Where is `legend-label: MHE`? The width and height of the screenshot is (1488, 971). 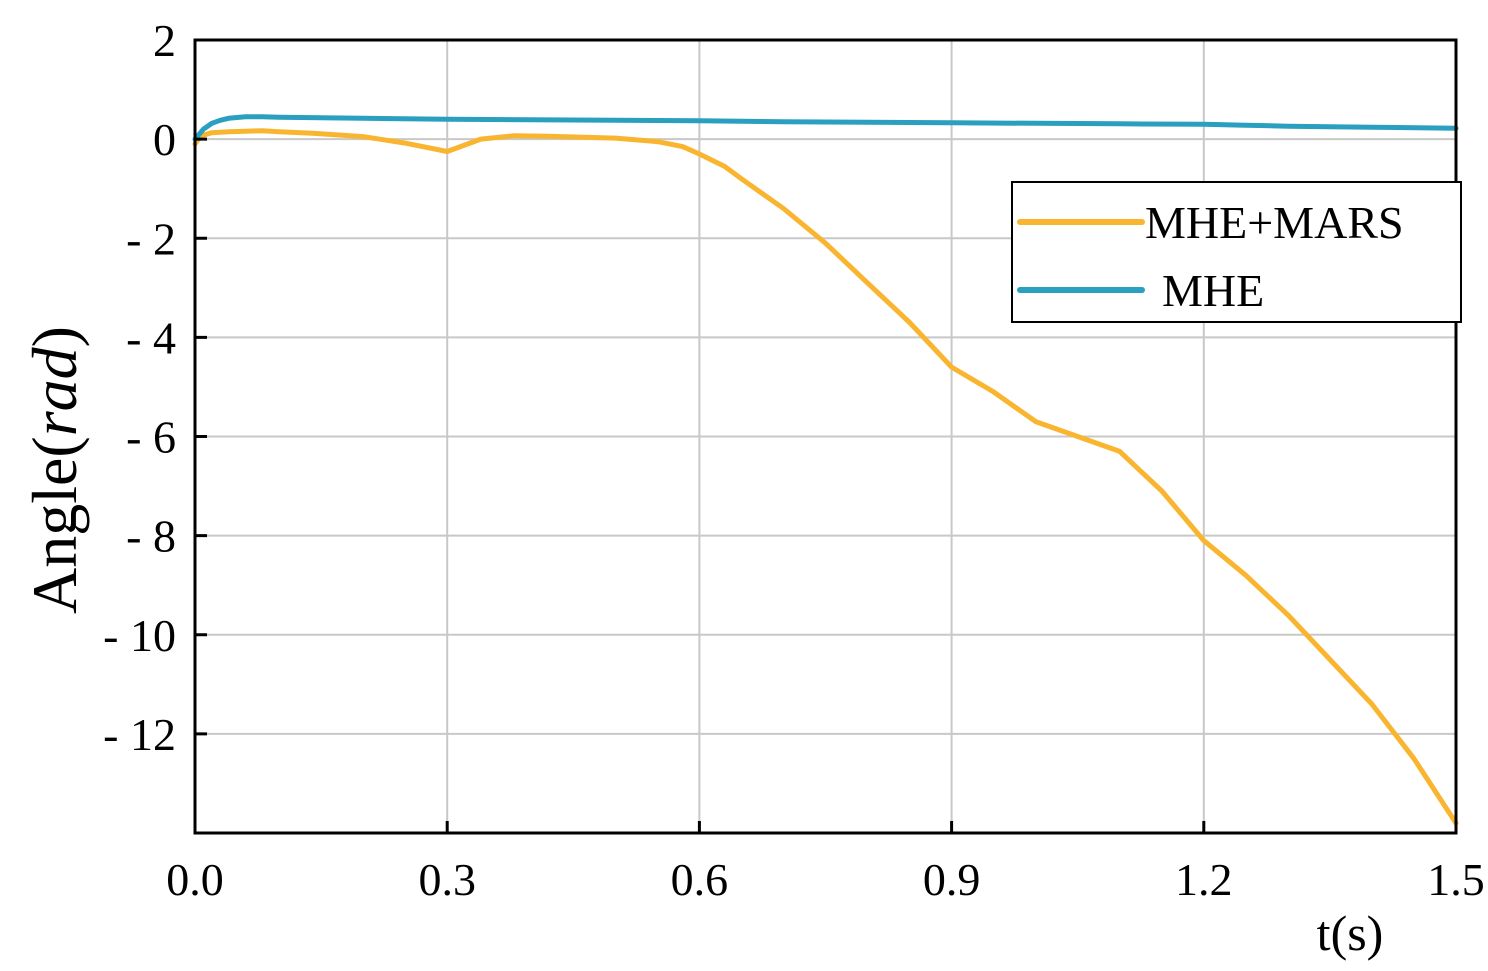 legend-label: MHE is located at coordinates (1213, 290).